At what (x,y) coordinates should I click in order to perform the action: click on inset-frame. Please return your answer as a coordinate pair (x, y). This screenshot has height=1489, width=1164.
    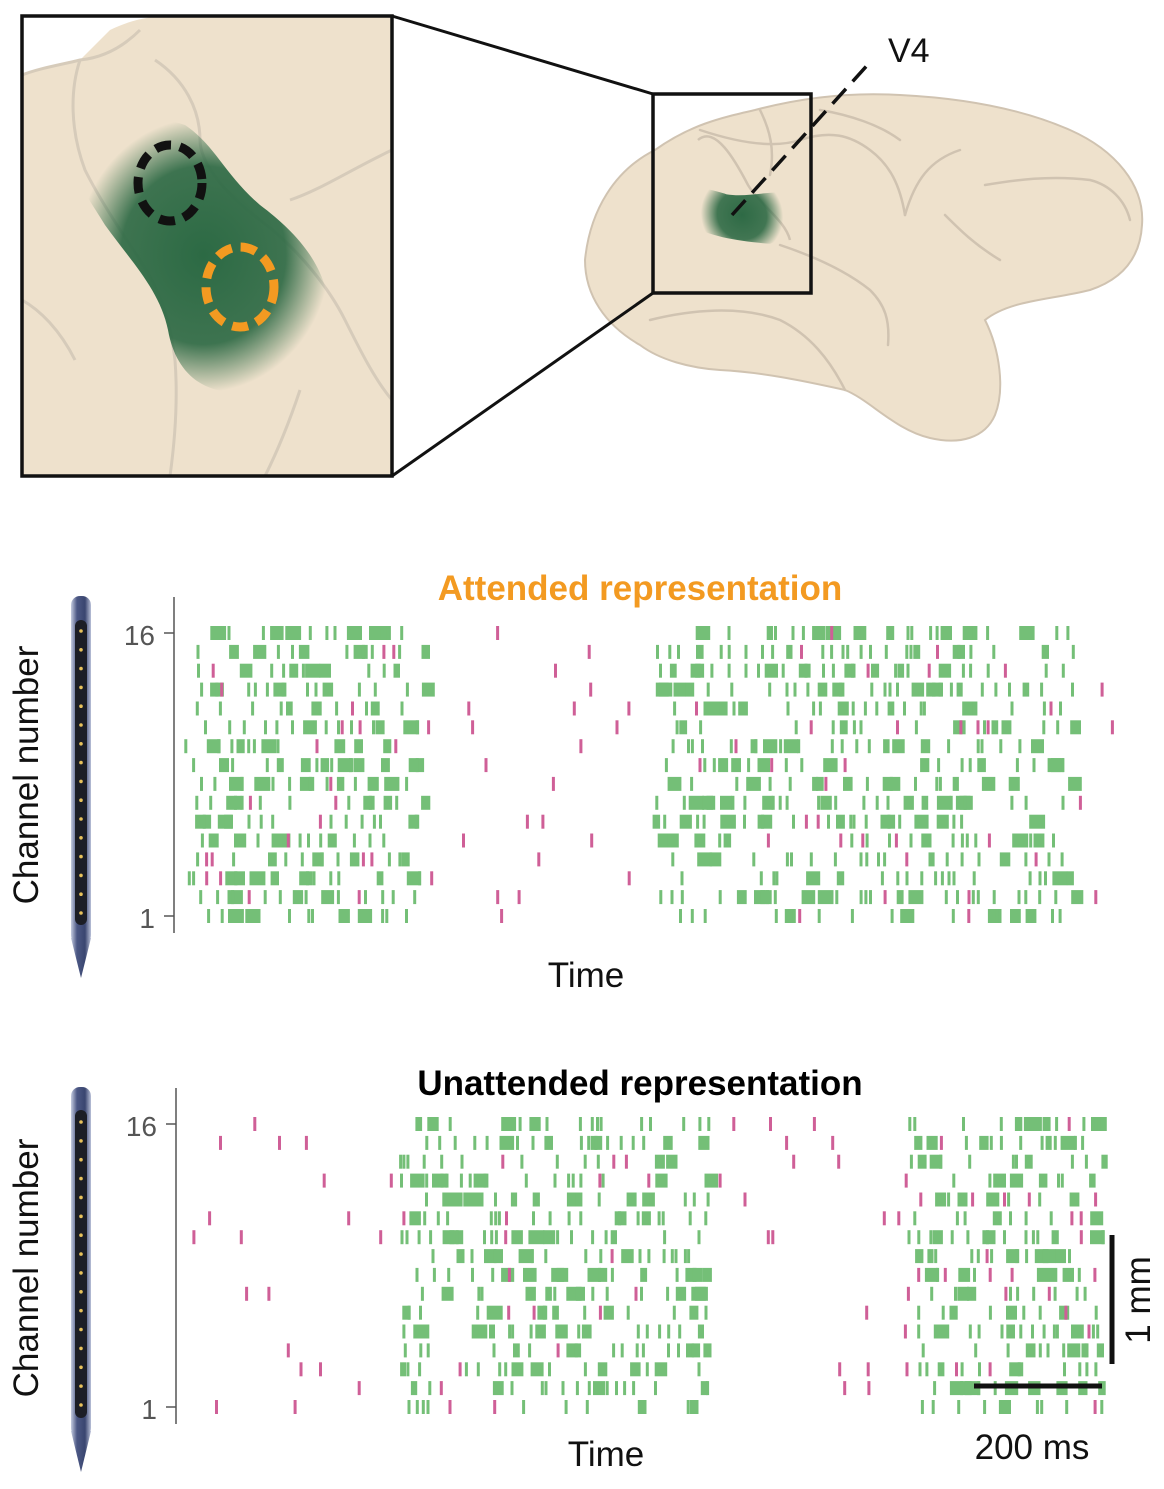
    Looking at the image, I should click on (207, 246).